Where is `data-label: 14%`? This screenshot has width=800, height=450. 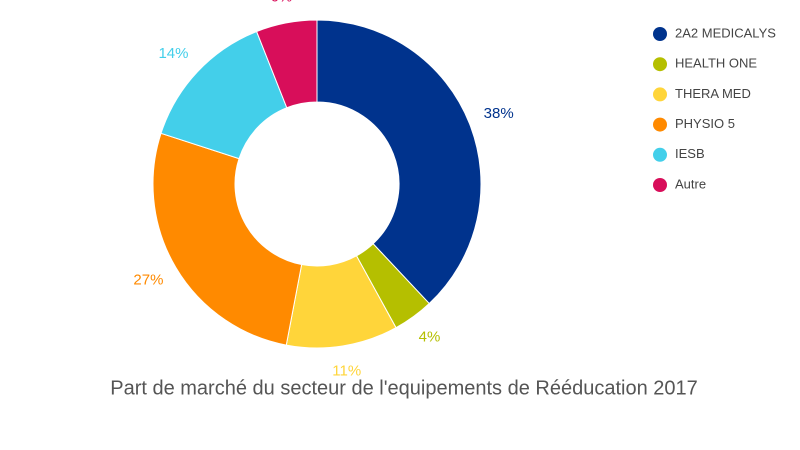
data-label: 14% is located at coordinates (173, 53).